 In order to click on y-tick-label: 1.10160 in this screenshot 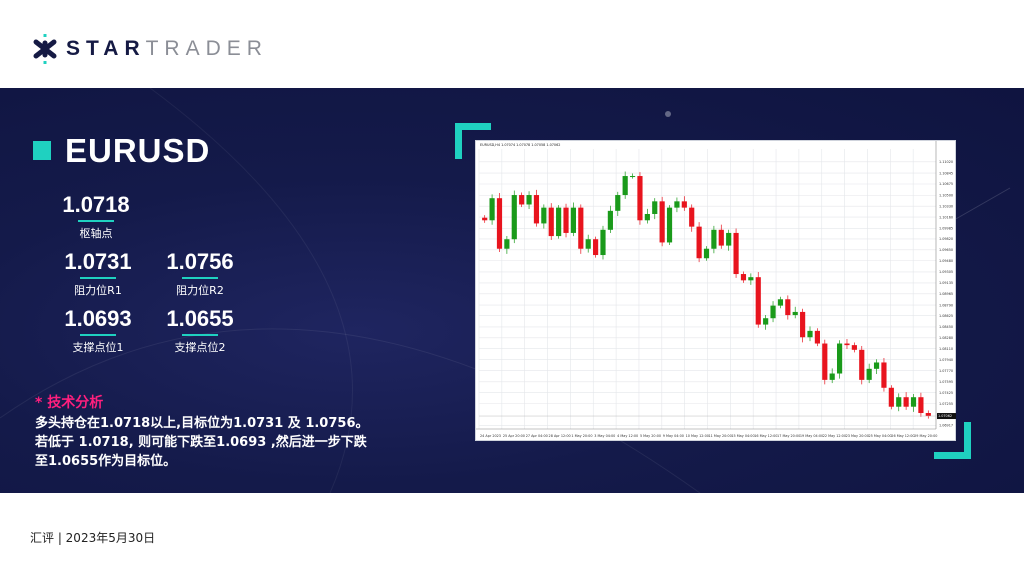, I will do `click(946, 217)`.